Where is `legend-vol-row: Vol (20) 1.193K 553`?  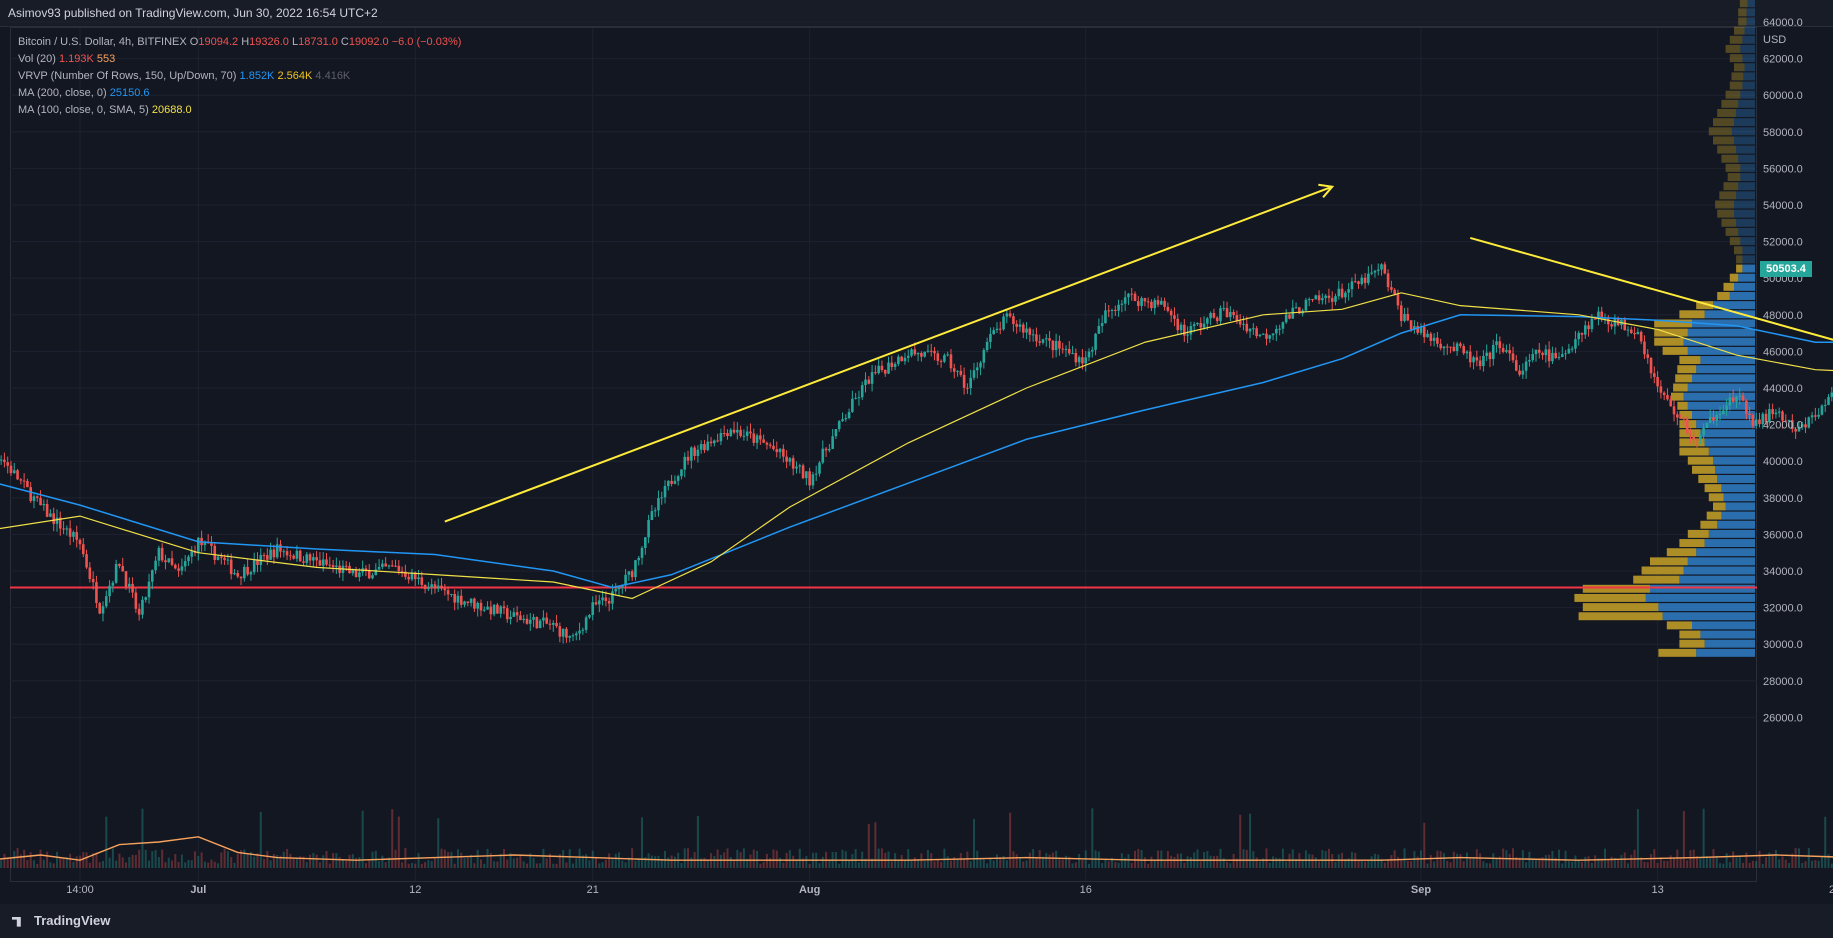
legend-vol-row: Vol (20) 1.193K 553 is located at coordinates (67, 59).